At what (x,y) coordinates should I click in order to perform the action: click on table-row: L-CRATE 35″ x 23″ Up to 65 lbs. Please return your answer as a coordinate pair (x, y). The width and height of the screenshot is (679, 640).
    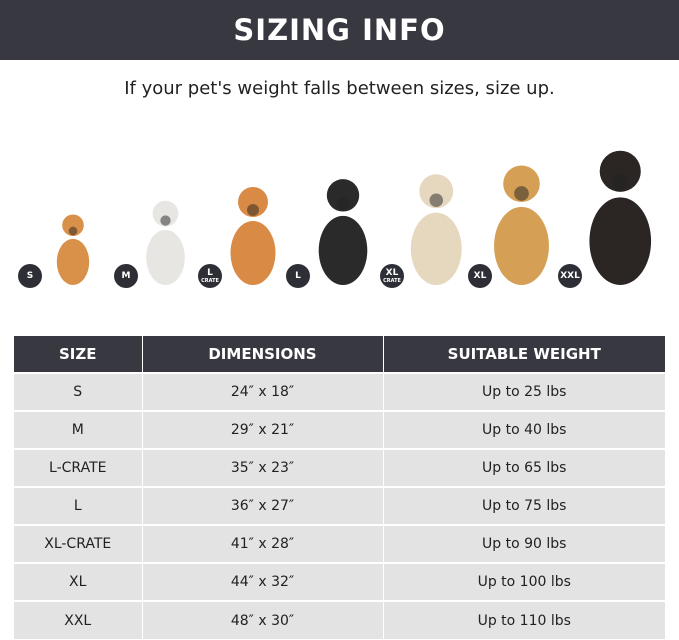
    Looking at the image, I should click on (339, 467).